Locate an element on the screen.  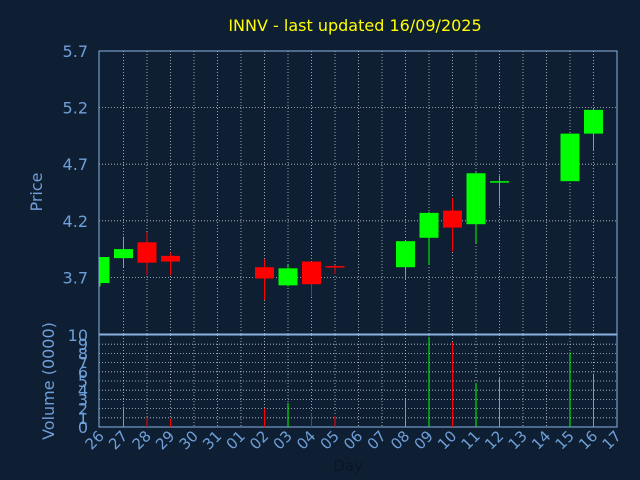
volume-tick-label: 6 is located at coordinates (83, 372).